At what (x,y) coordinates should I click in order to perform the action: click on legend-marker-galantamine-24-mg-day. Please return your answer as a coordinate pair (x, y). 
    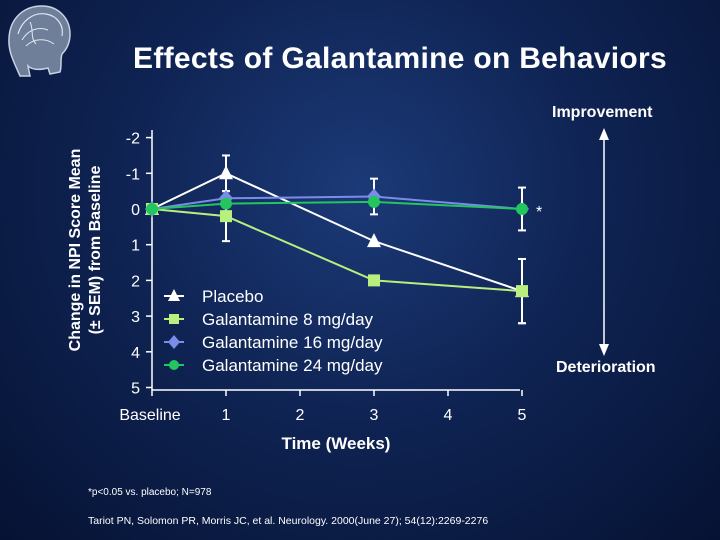
    Looking at the image, I should click on (174, 365).